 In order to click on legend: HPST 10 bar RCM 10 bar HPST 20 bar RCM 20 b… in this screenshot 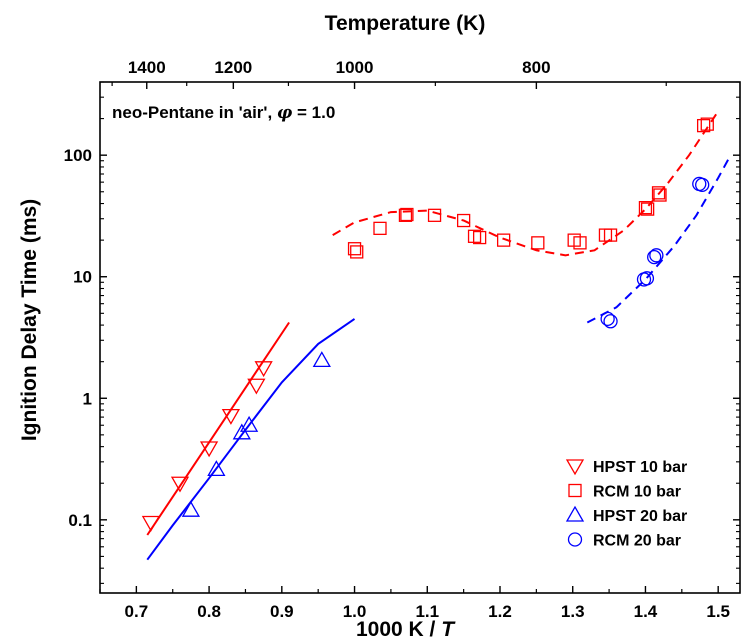, I will do `click(626, 504)`.